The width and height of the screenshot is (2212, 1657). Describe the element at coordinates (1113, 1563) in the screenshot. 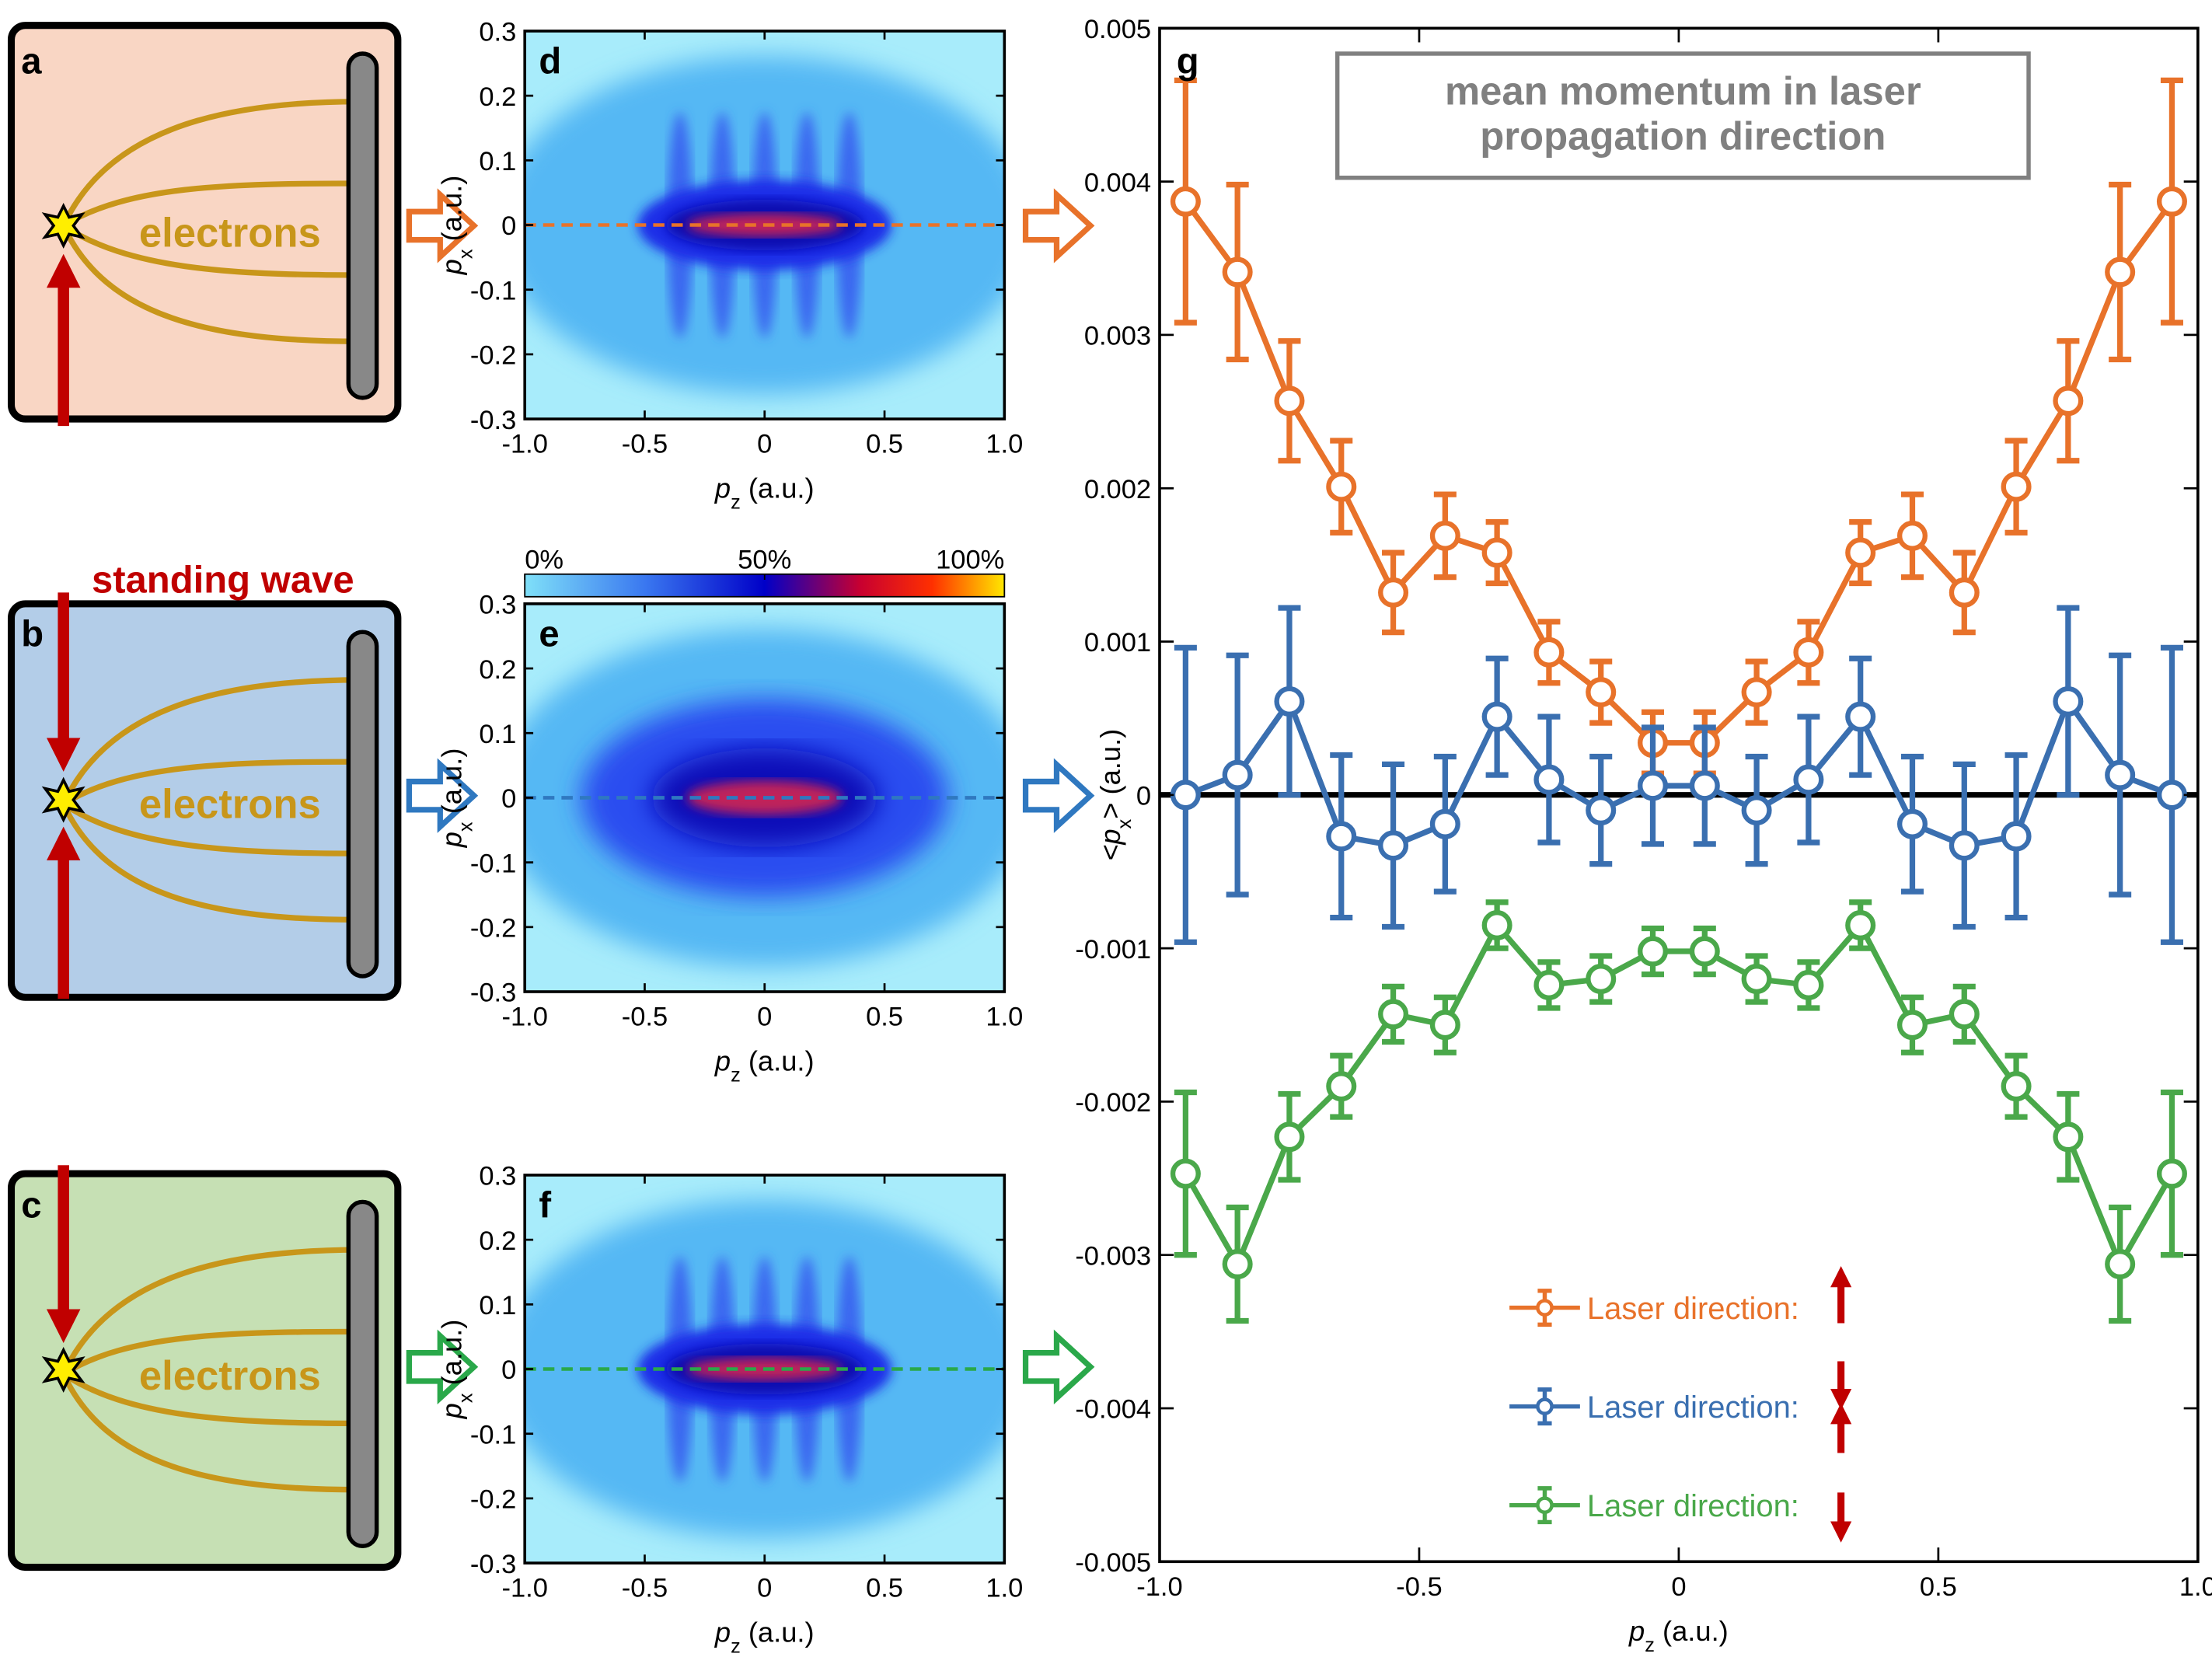

I see `y-tick-label: -0.005` at that location.